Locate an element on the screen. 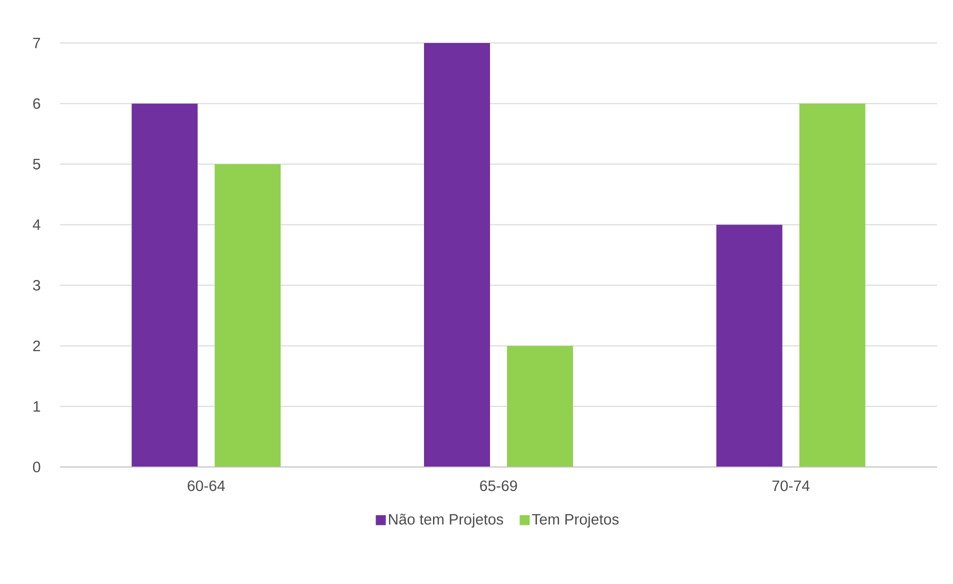  x-tick-label: 65-69 is located at coordinates (498, 486).